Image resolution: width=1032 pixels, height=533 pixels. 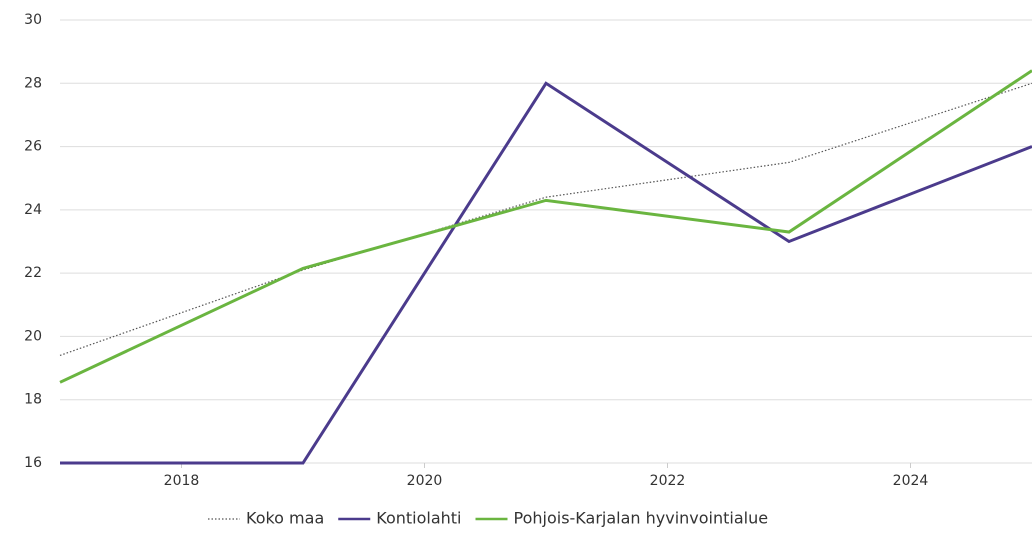 I want to click on legend-label: Pohjois-Karjalan hyvinvointialue, so click(x=641, y=518).